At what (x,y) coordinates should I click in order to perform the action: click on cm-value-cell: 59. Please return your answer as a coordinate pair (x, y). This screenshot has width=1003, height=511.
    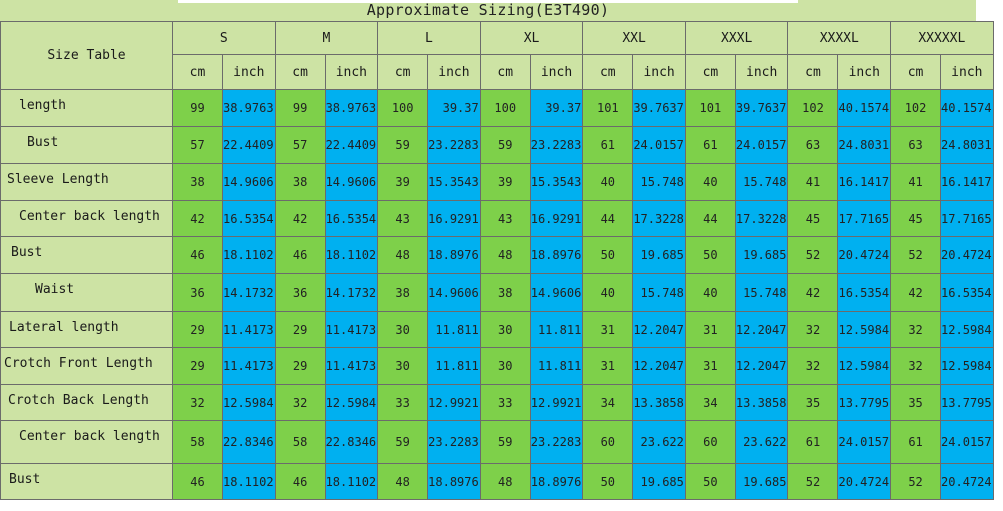
    Looking at the image, I should click on (505, 145).